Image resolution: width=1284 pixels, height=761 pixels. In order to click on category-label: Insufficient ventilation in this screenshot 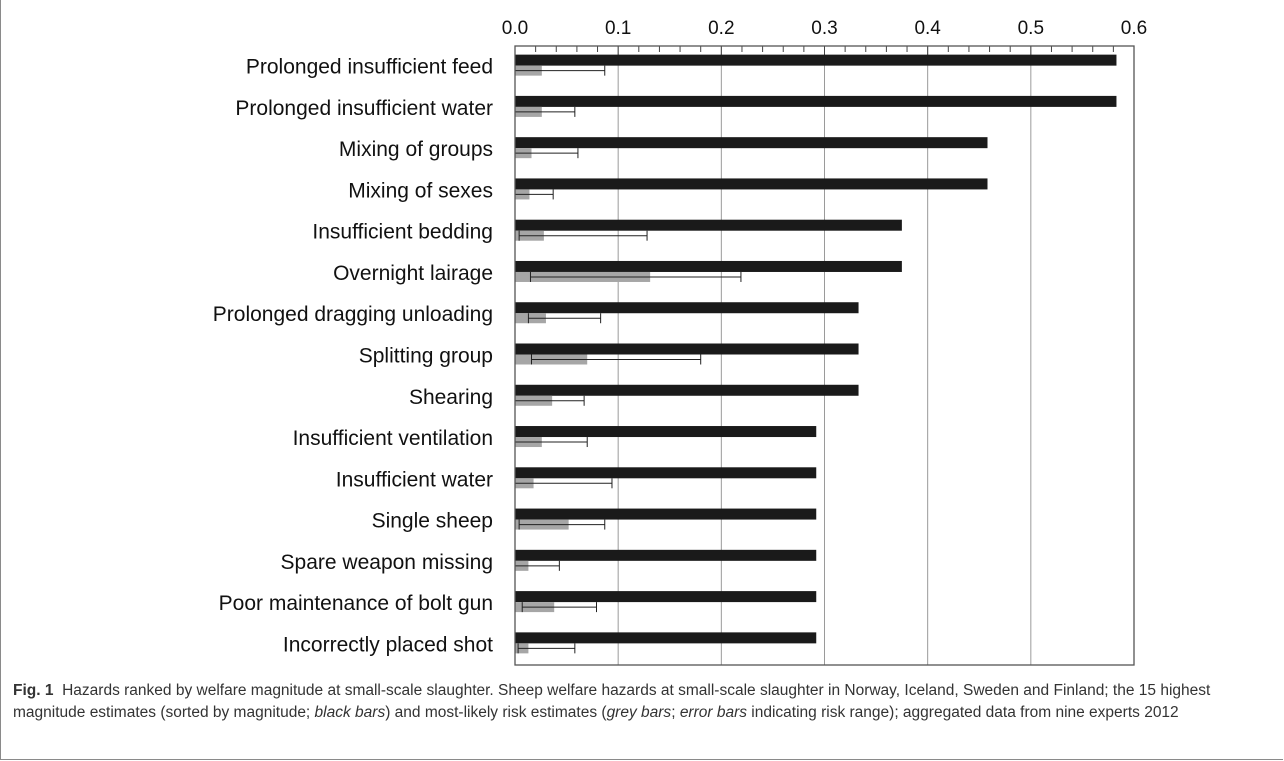, I will do `click(393, 438)`.